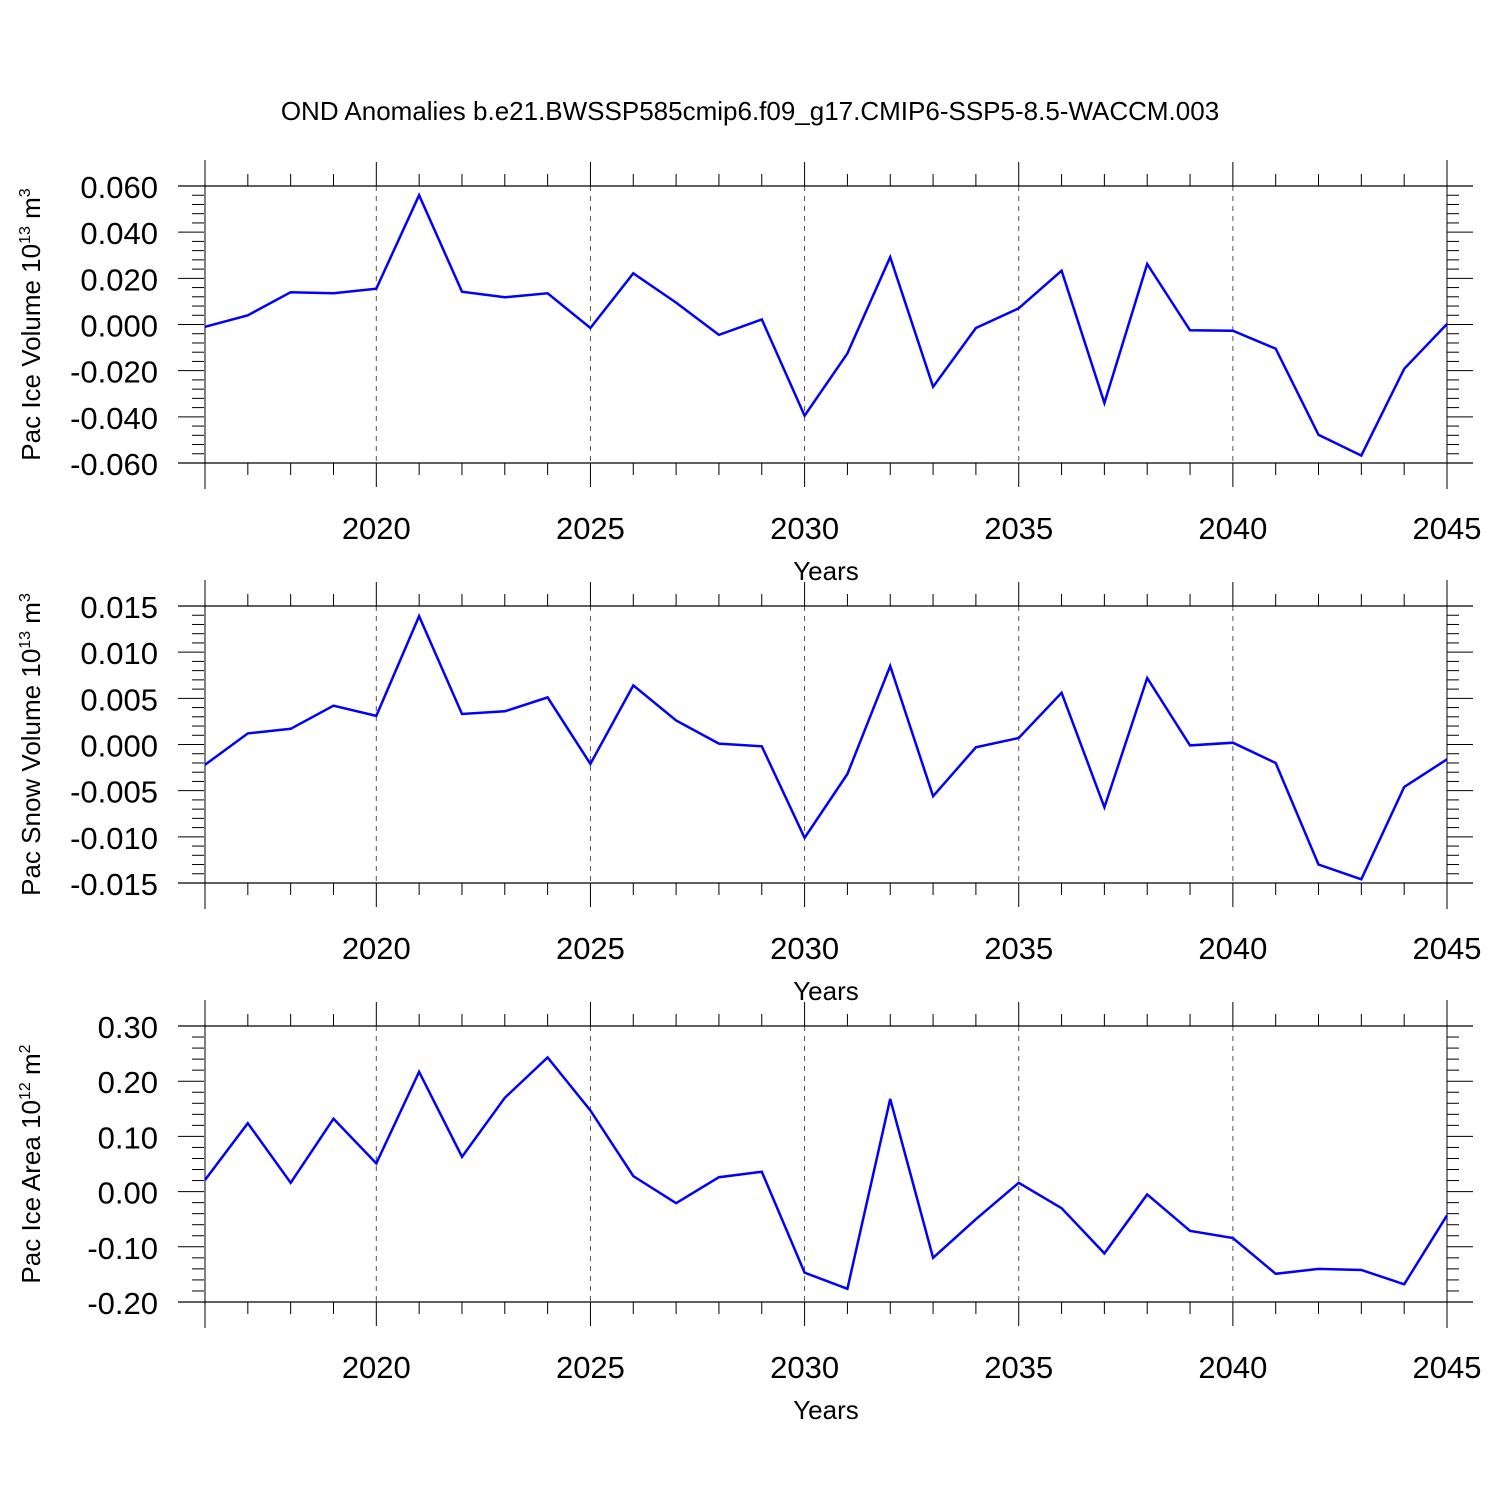 The image size is (1500, 1500). Describe the element at coordinates (114, 792) in the screenshot. I see `y-tick-label: -0.005` at that location.